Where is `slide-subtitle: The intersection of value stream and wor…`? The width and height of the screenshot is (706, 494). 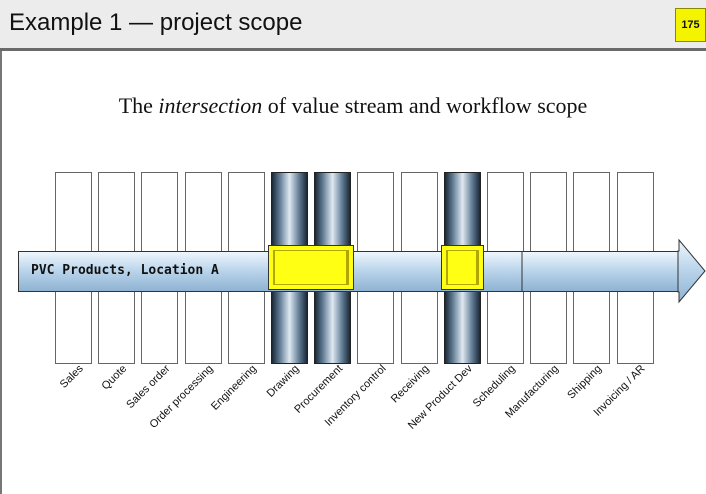 slide-subtitle: The intersection of value stream and wor… is located at coordinates (353, 106).